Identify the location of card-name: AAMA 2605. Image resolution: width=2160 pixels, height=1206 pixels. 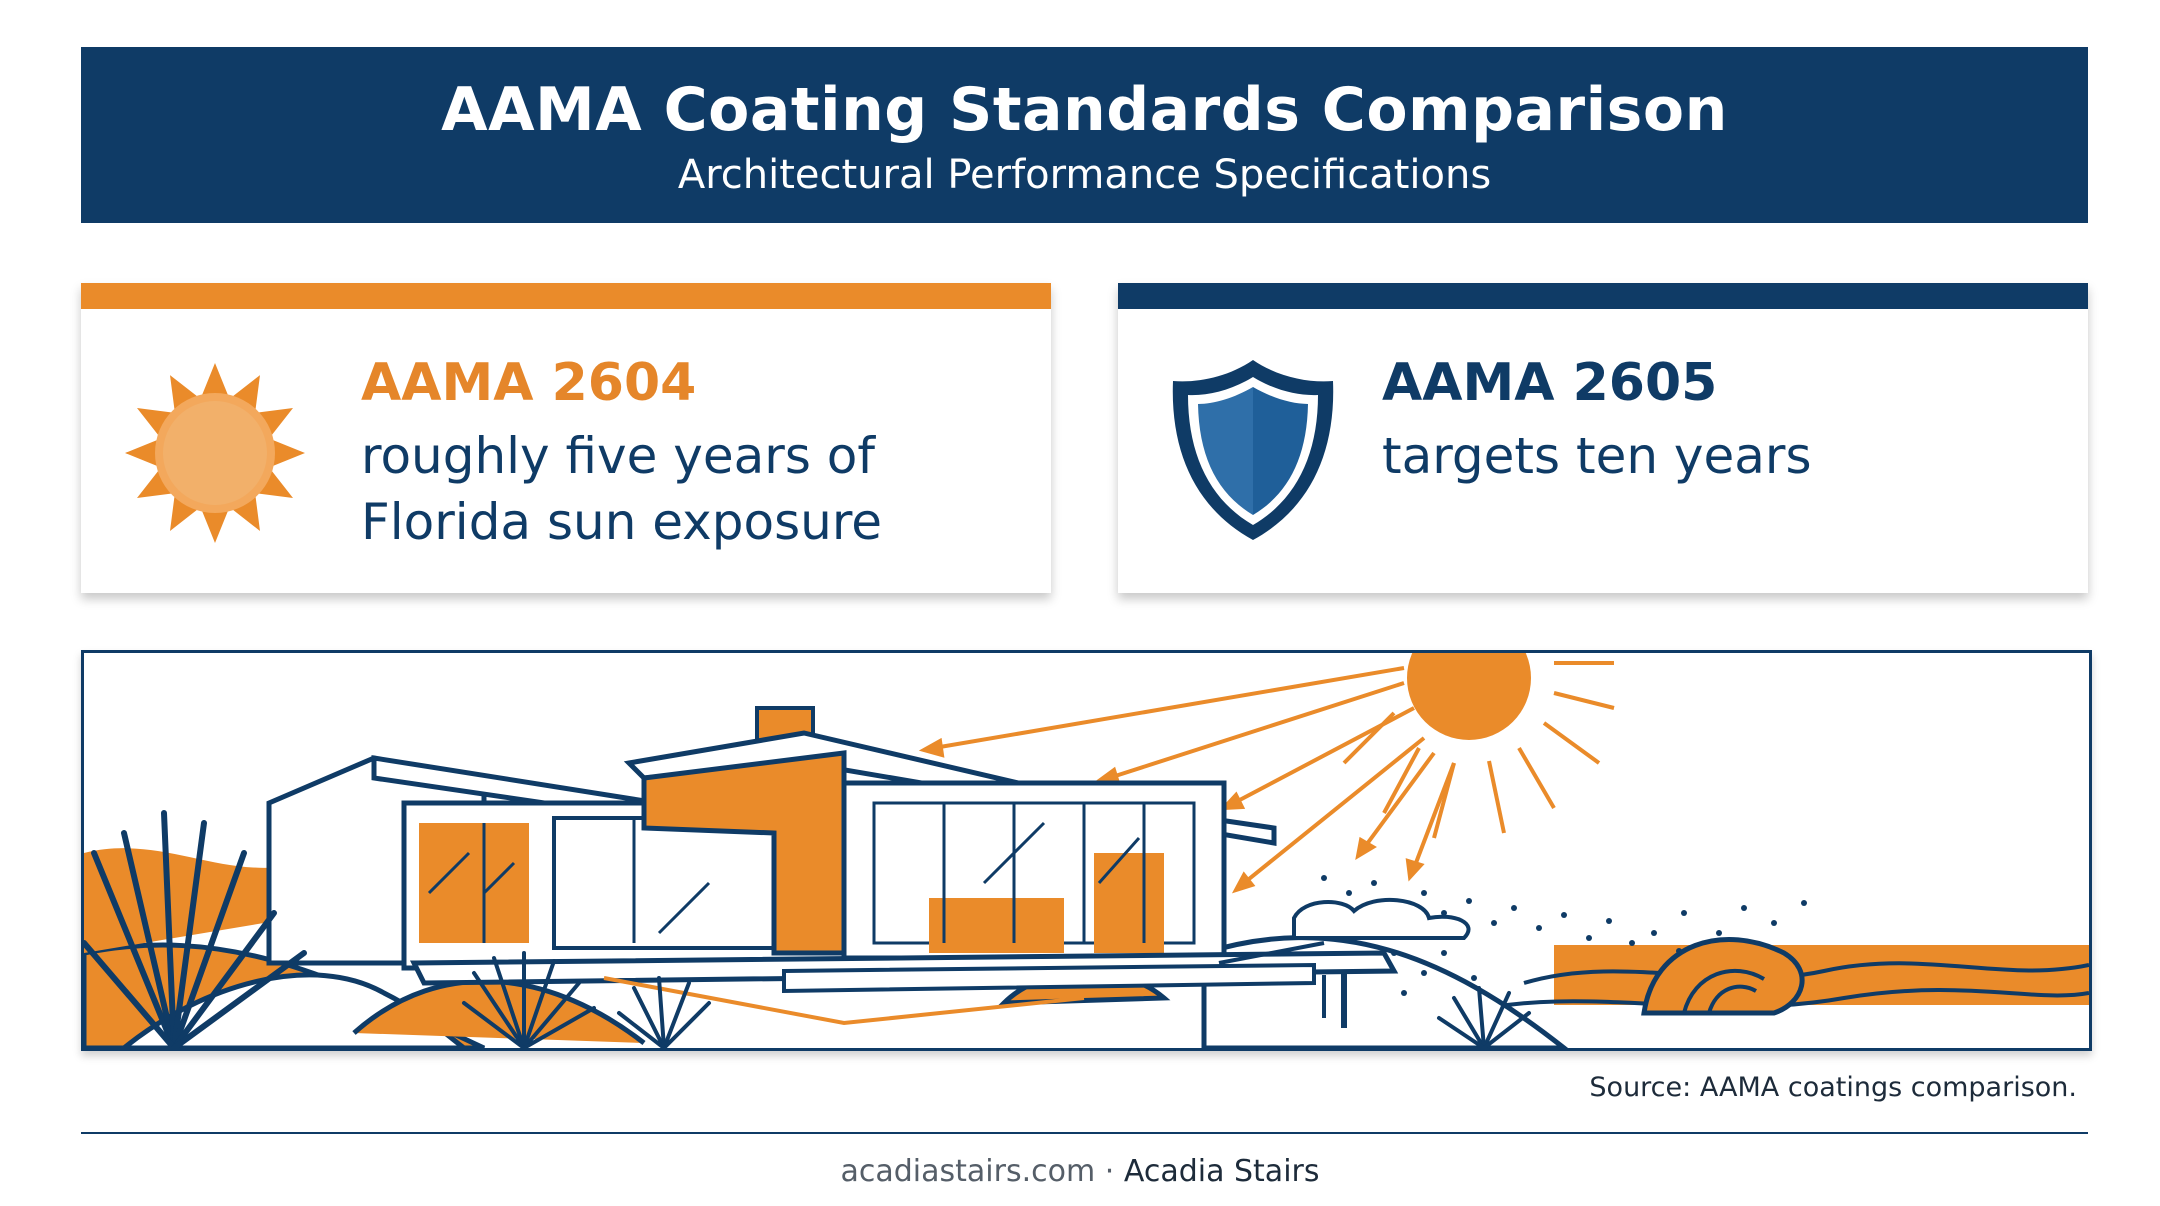
(1550, 383).